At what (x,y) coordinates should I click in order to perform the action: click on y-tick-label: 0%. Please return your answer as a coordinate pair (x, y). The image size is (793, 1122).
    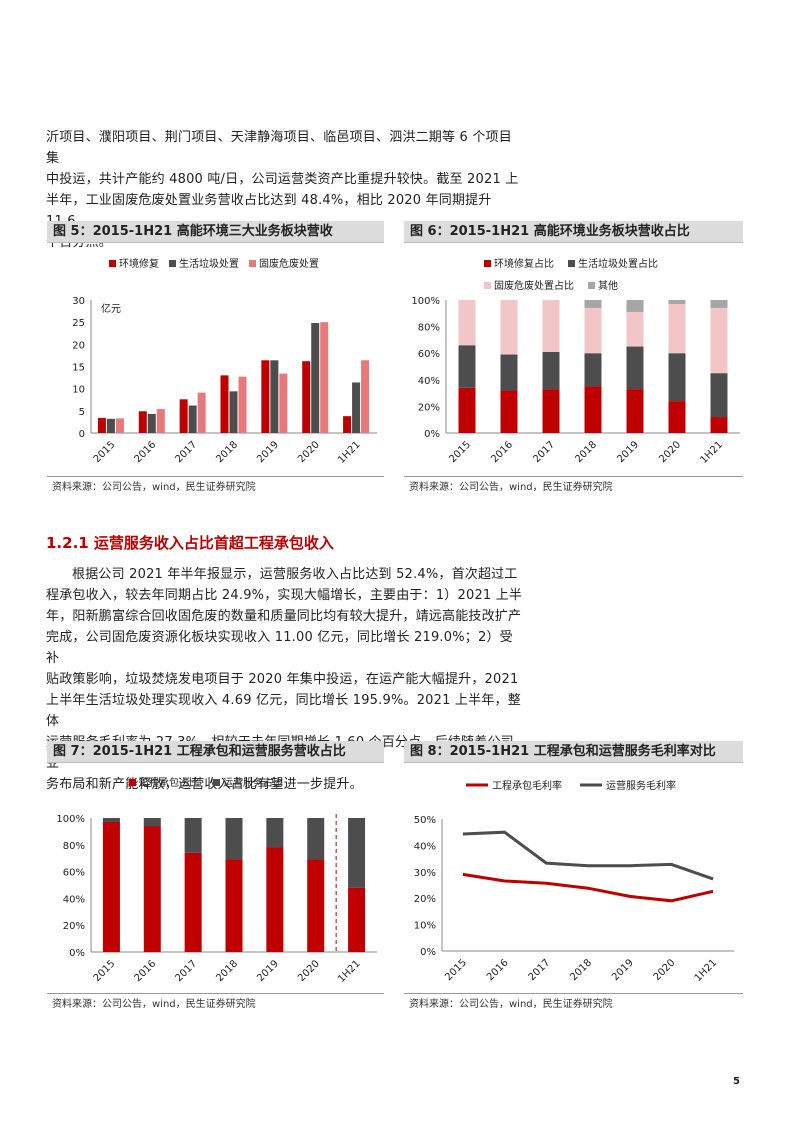
    Looking at the image, I should click on (77, 953).